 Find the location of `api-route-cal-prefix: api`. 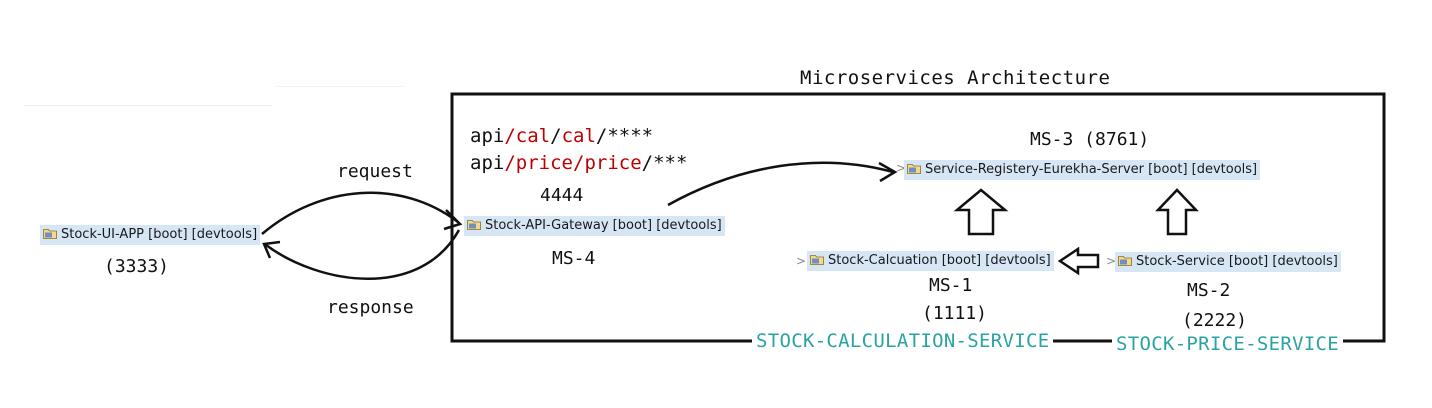

api-route-cal-prefix: api is located at coordinates (487, 136).